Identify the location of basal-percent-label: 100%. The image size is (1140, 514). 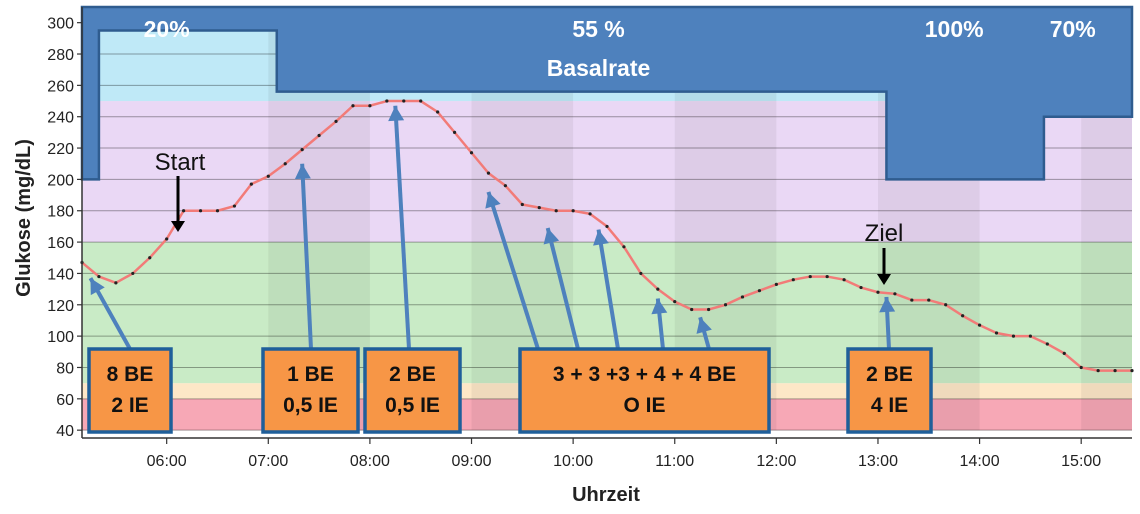
(954, 29).